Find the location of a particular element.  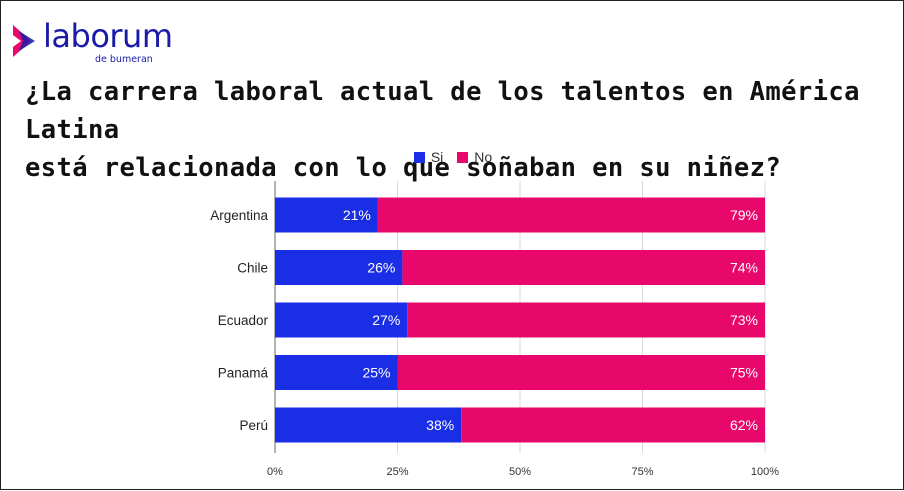

legend-label-si: Si is located at coordinates (437, 157).